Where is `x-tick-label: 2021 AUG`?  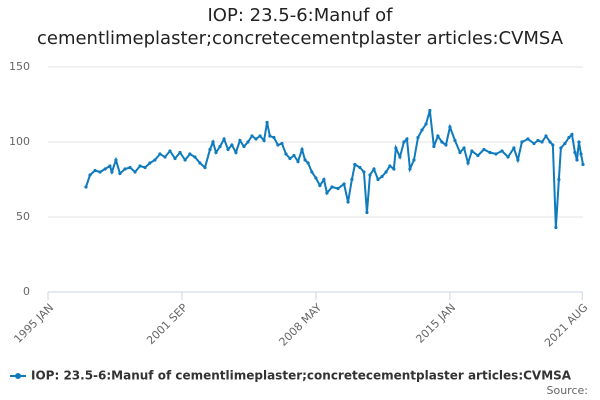
x-tick-label: 2021 AUG is located at coordinates (566, 325).